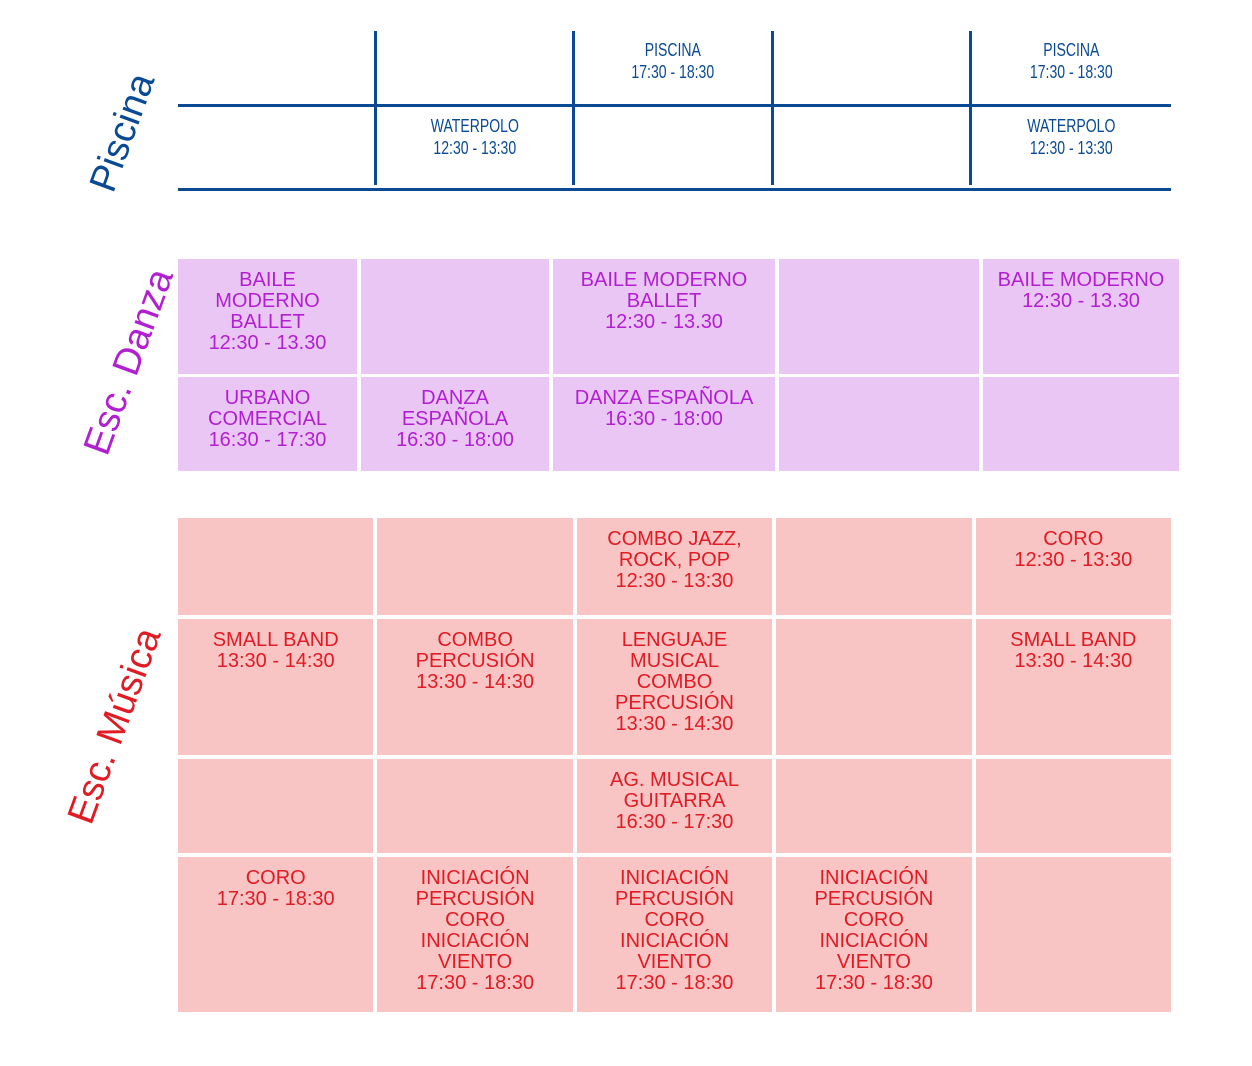 Image resolution: width=1252 pixels, height=1066 pixels. I want to click on class-text-line: ESPAÑOLA, so click(455, 419).